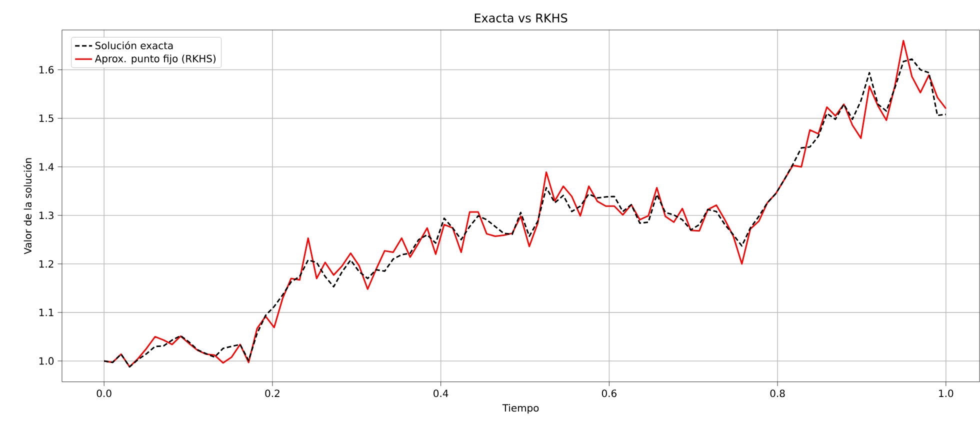 The height and width of the screenshot is (430, 980). I want to click on y-tick-label: 1.1, so click(46, 312).